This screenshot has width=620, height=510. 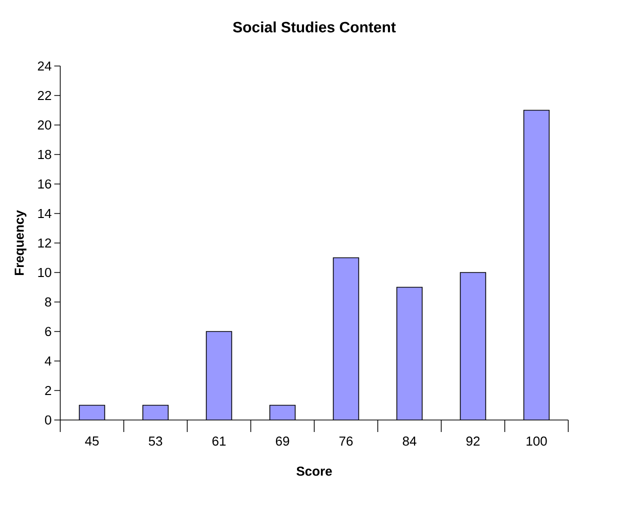 What do you see at coordinates (48, 331) in the screenshot?
I see `y-tick-label: 6` at bounding box center [48, 331].